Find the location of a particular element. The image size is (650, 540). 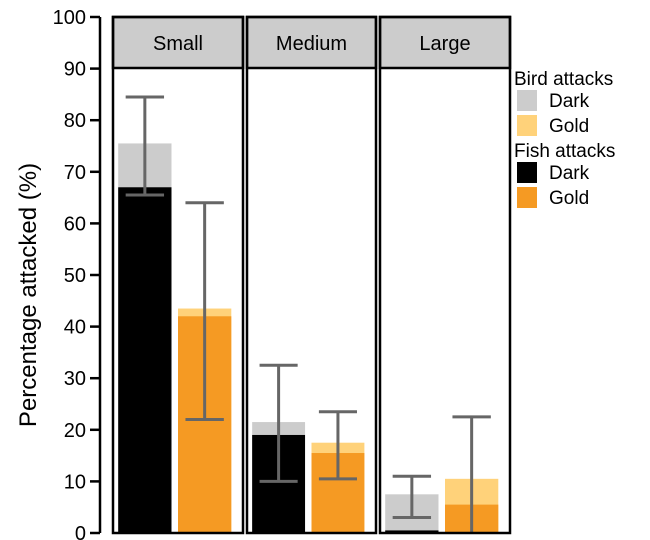

y-tick-label: 20 is located at coordinates (75, 431).